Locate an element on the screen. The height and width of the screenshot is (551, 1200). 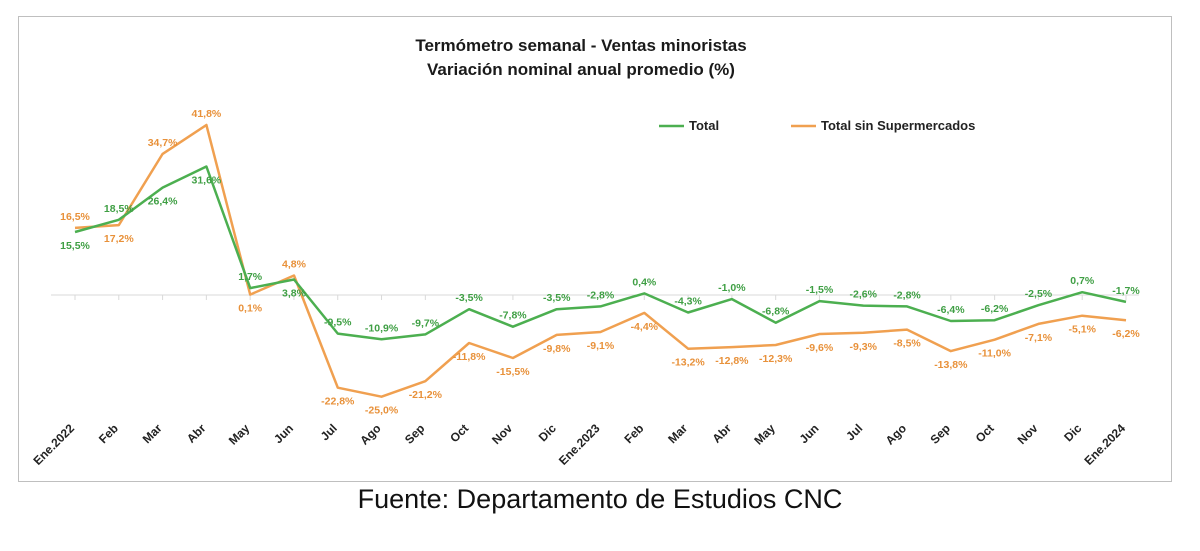
data-label-total: 31,6% is located at coordinates (206, 180).